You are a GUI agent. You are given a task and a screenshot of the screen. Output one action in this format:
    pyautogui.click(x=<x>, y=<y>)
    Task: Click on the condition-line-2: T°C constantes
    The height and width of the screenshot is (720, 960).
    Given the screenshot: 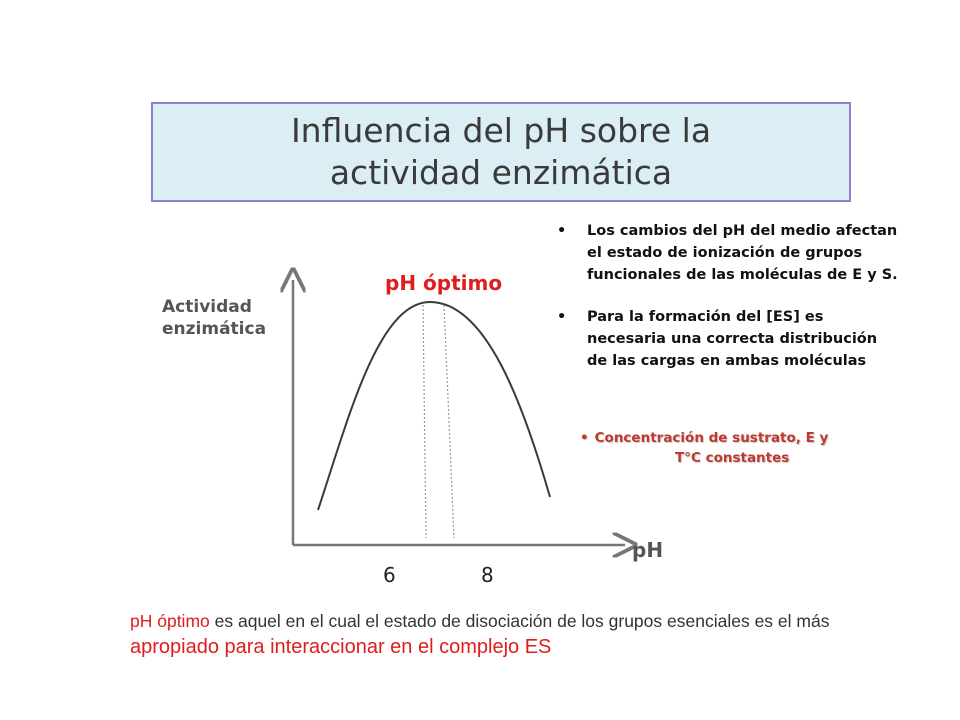 What is the action you would take?
    pyautogui.click(x=732, y=458)
    